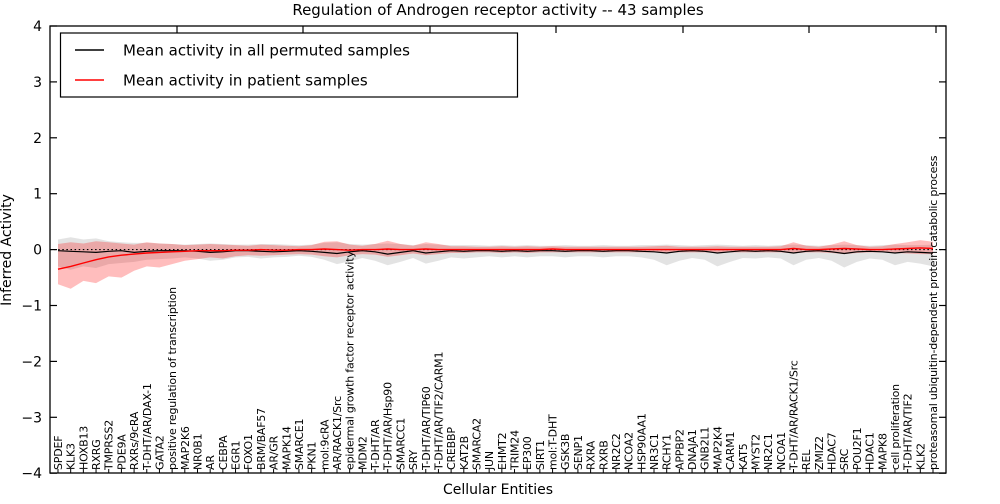  Describe the element at coordinates (413, 459) in the screenshot. I see `x-tick-label: SRY` at that location.